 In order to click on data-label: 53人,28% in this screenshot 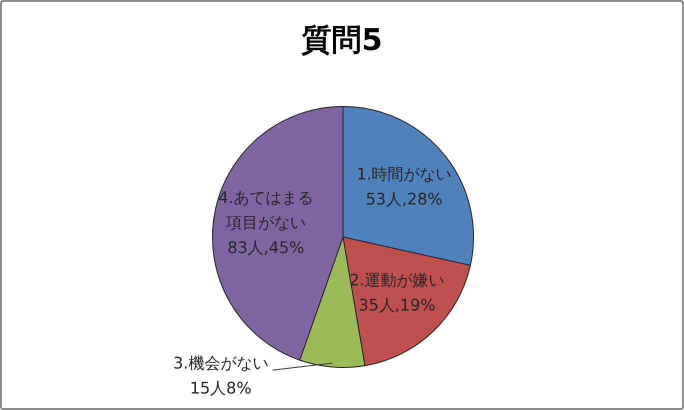, I will do `click(404, 199)`.